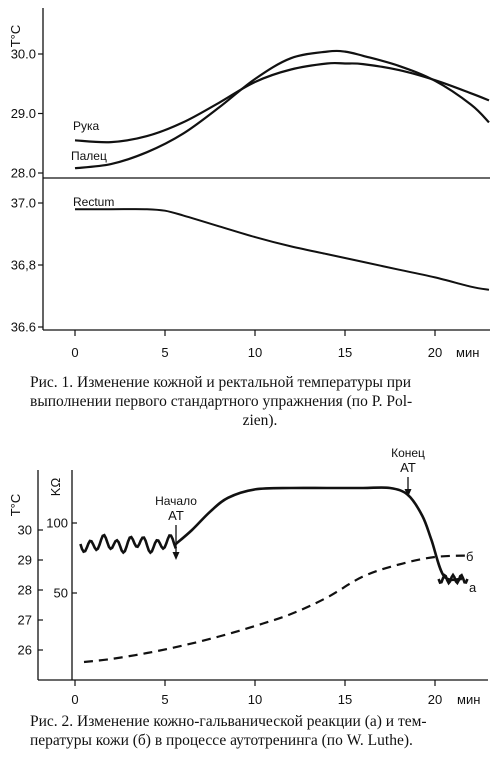  I want to click on series-label-ruka: Рука, so click(86, 126).